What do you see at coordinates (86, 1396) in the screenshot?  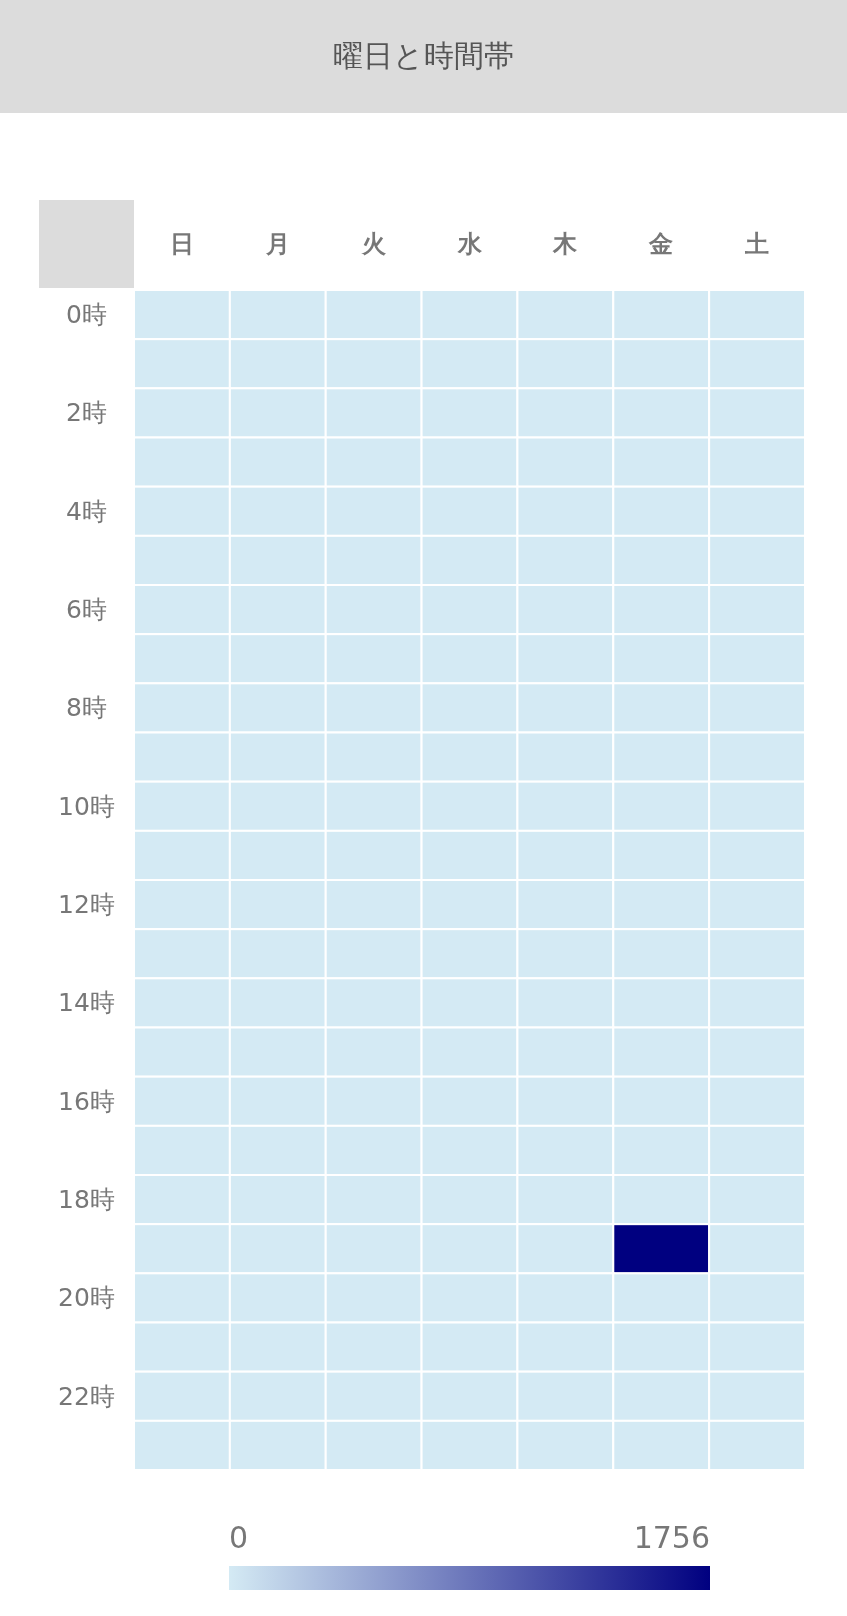 I see `y-tick-label: 22時` at bounding box center [86, 1396].